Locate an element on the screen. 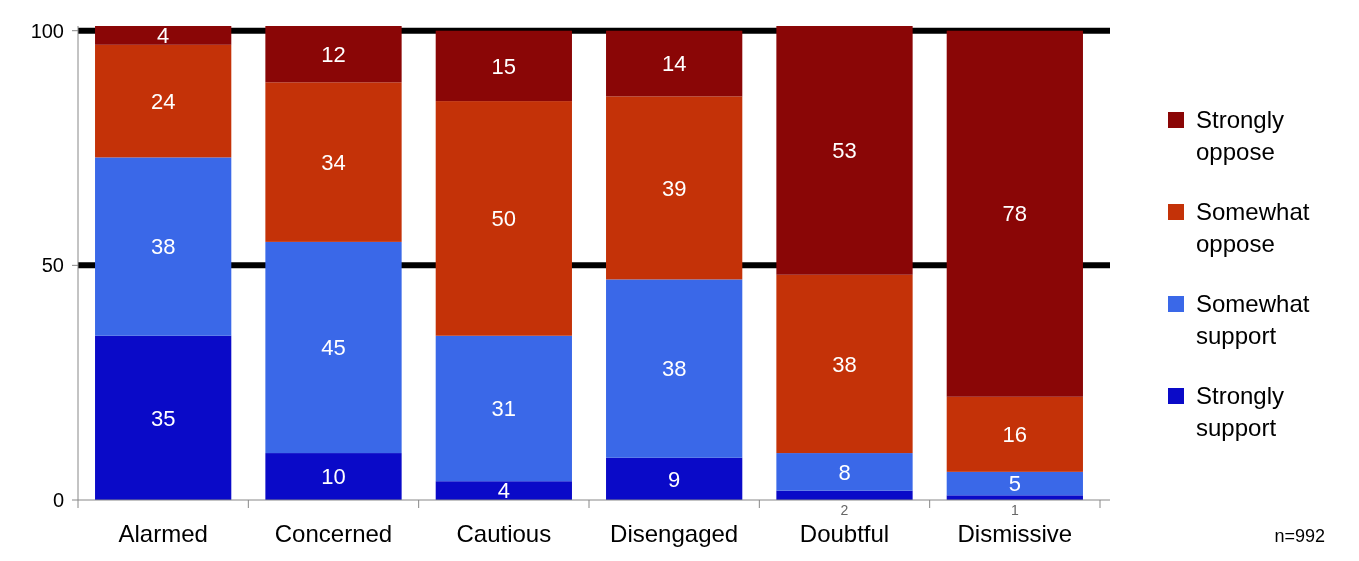 This screenshot has width=1359, height=561. data-label: 10 is located at coordinates (333, 477).